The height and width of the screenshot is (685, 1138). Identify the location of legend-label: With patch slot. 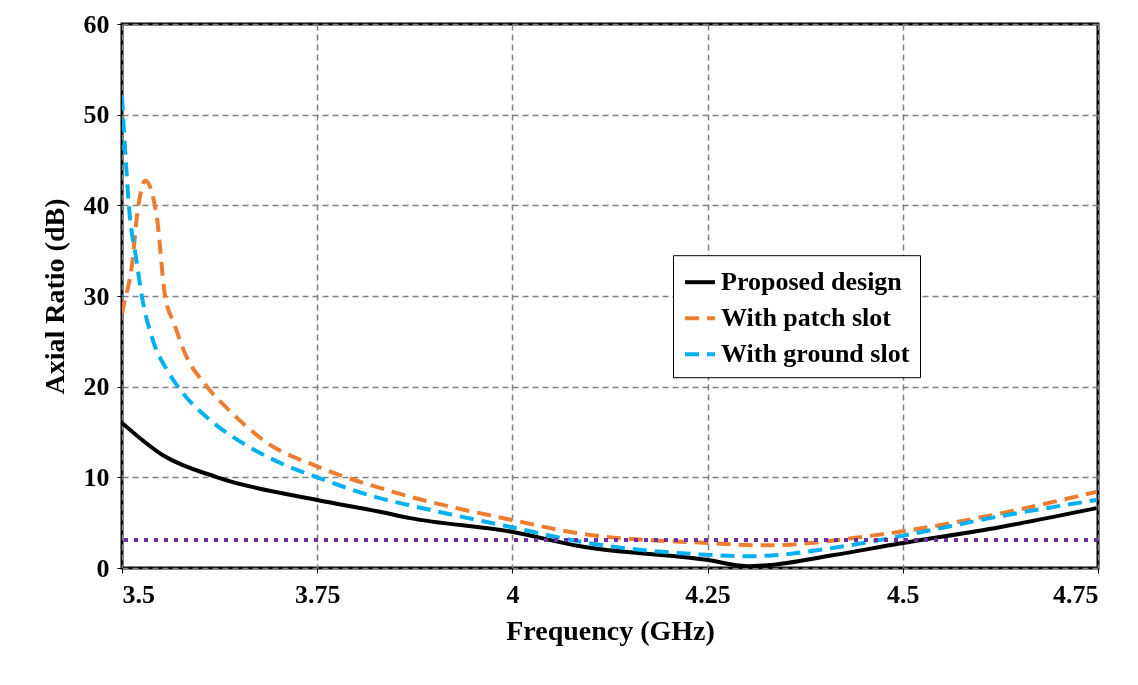
(806, 318).